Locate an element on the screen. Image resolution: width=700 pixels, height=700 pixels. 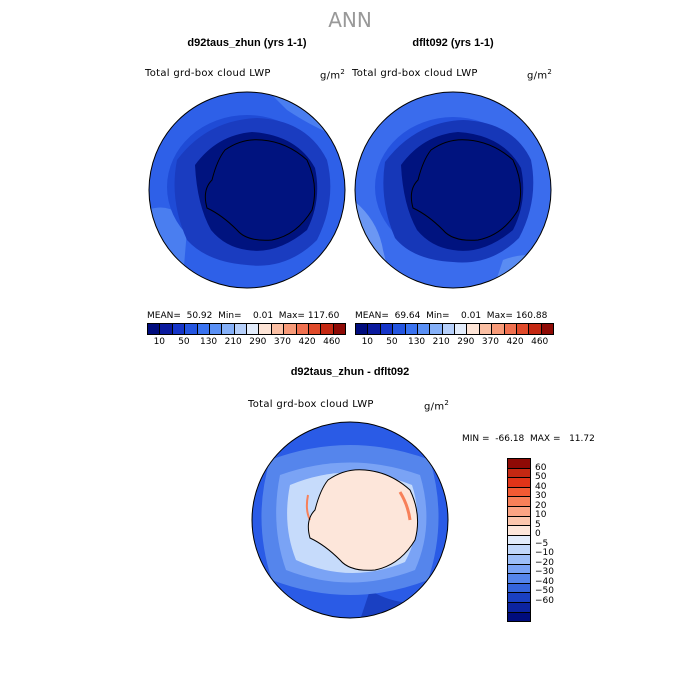
diff-colorbar-tick-label: 60 is located at coordinates (541, 467).